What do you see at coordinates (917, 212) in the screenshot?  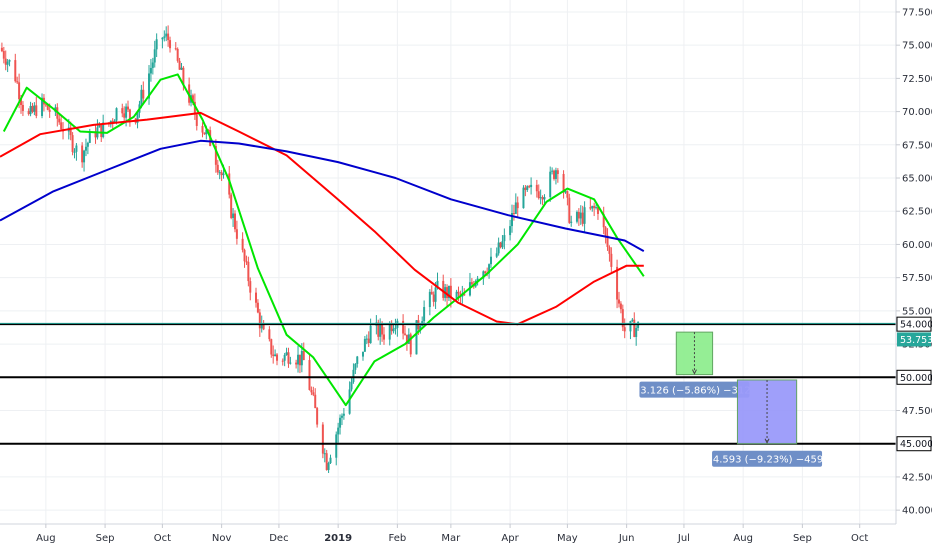 I see `y-tick-label: 62.500` at bounding box center [917, 212].